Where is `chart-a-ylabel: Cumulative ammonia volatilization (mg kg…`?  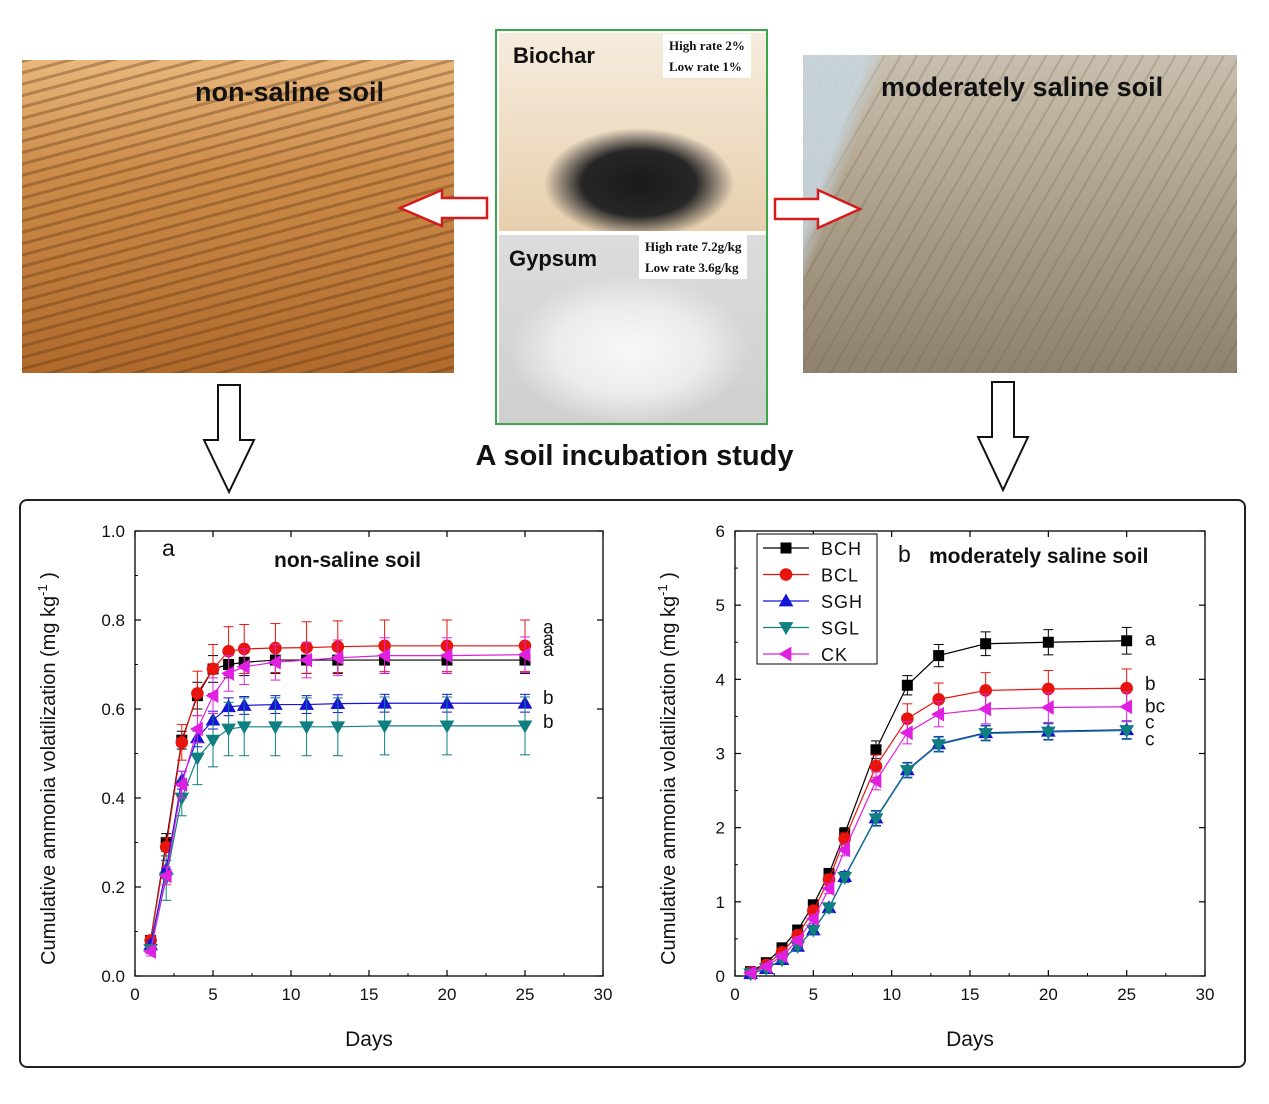 chart-a-ylabel: Cumulative ammonia volatilization (mg kg… is located at coordinates (47, 768).